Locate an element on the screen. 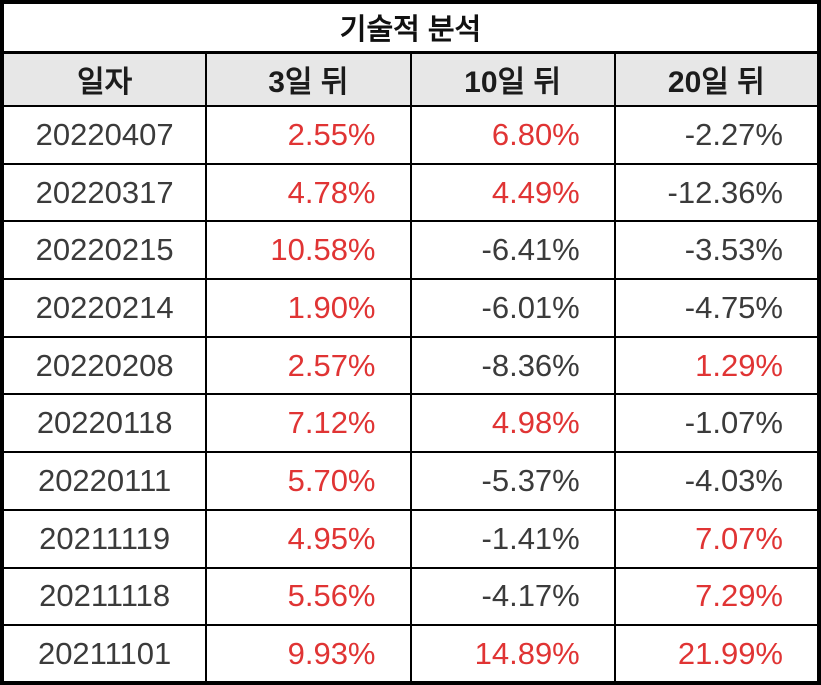 Image resolution: width=821 pixels, height=685 pixels. table-row: 20220111 5.70% -5.37% -4.03% is located at coordinates (410, 481).